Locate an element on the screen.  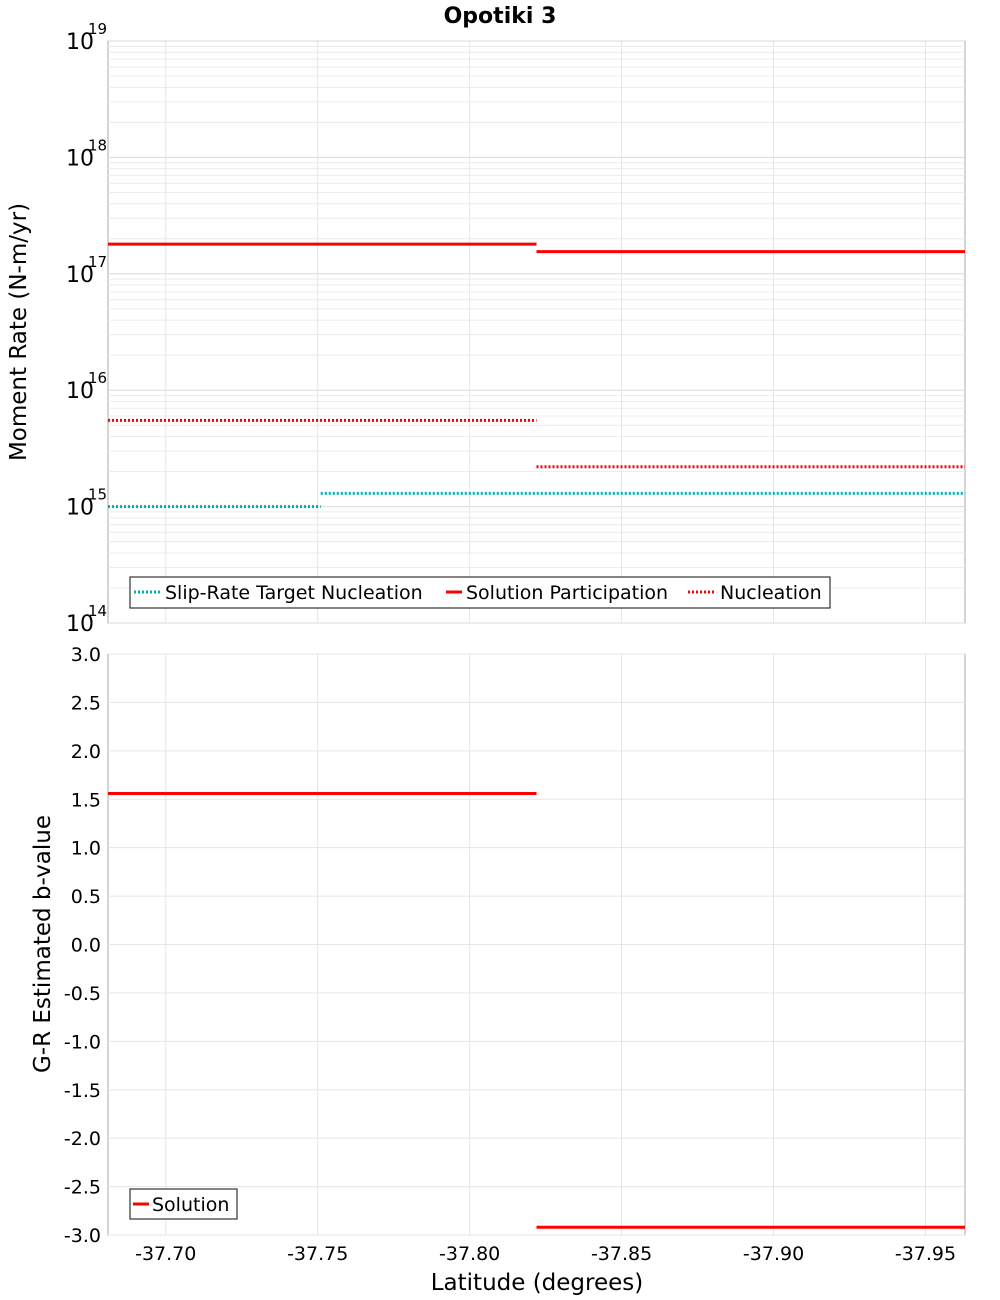
top-y-tick-exponent: 17 is located at coordinates (97, 262).